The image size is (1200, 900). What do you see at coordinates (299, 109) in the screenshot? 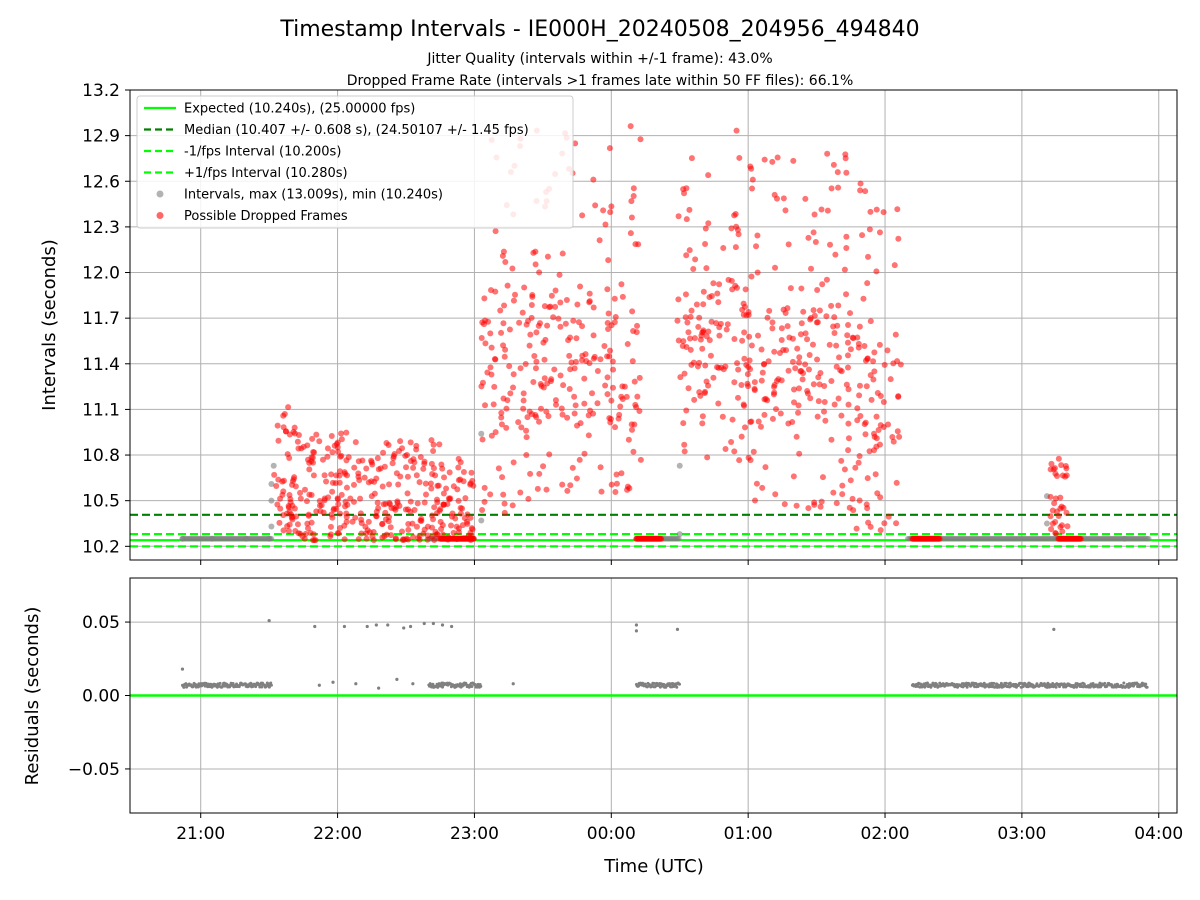
I see `legend-label: Expected (10.240s), (25.00000 fps)` at bounding box center [299, 109].